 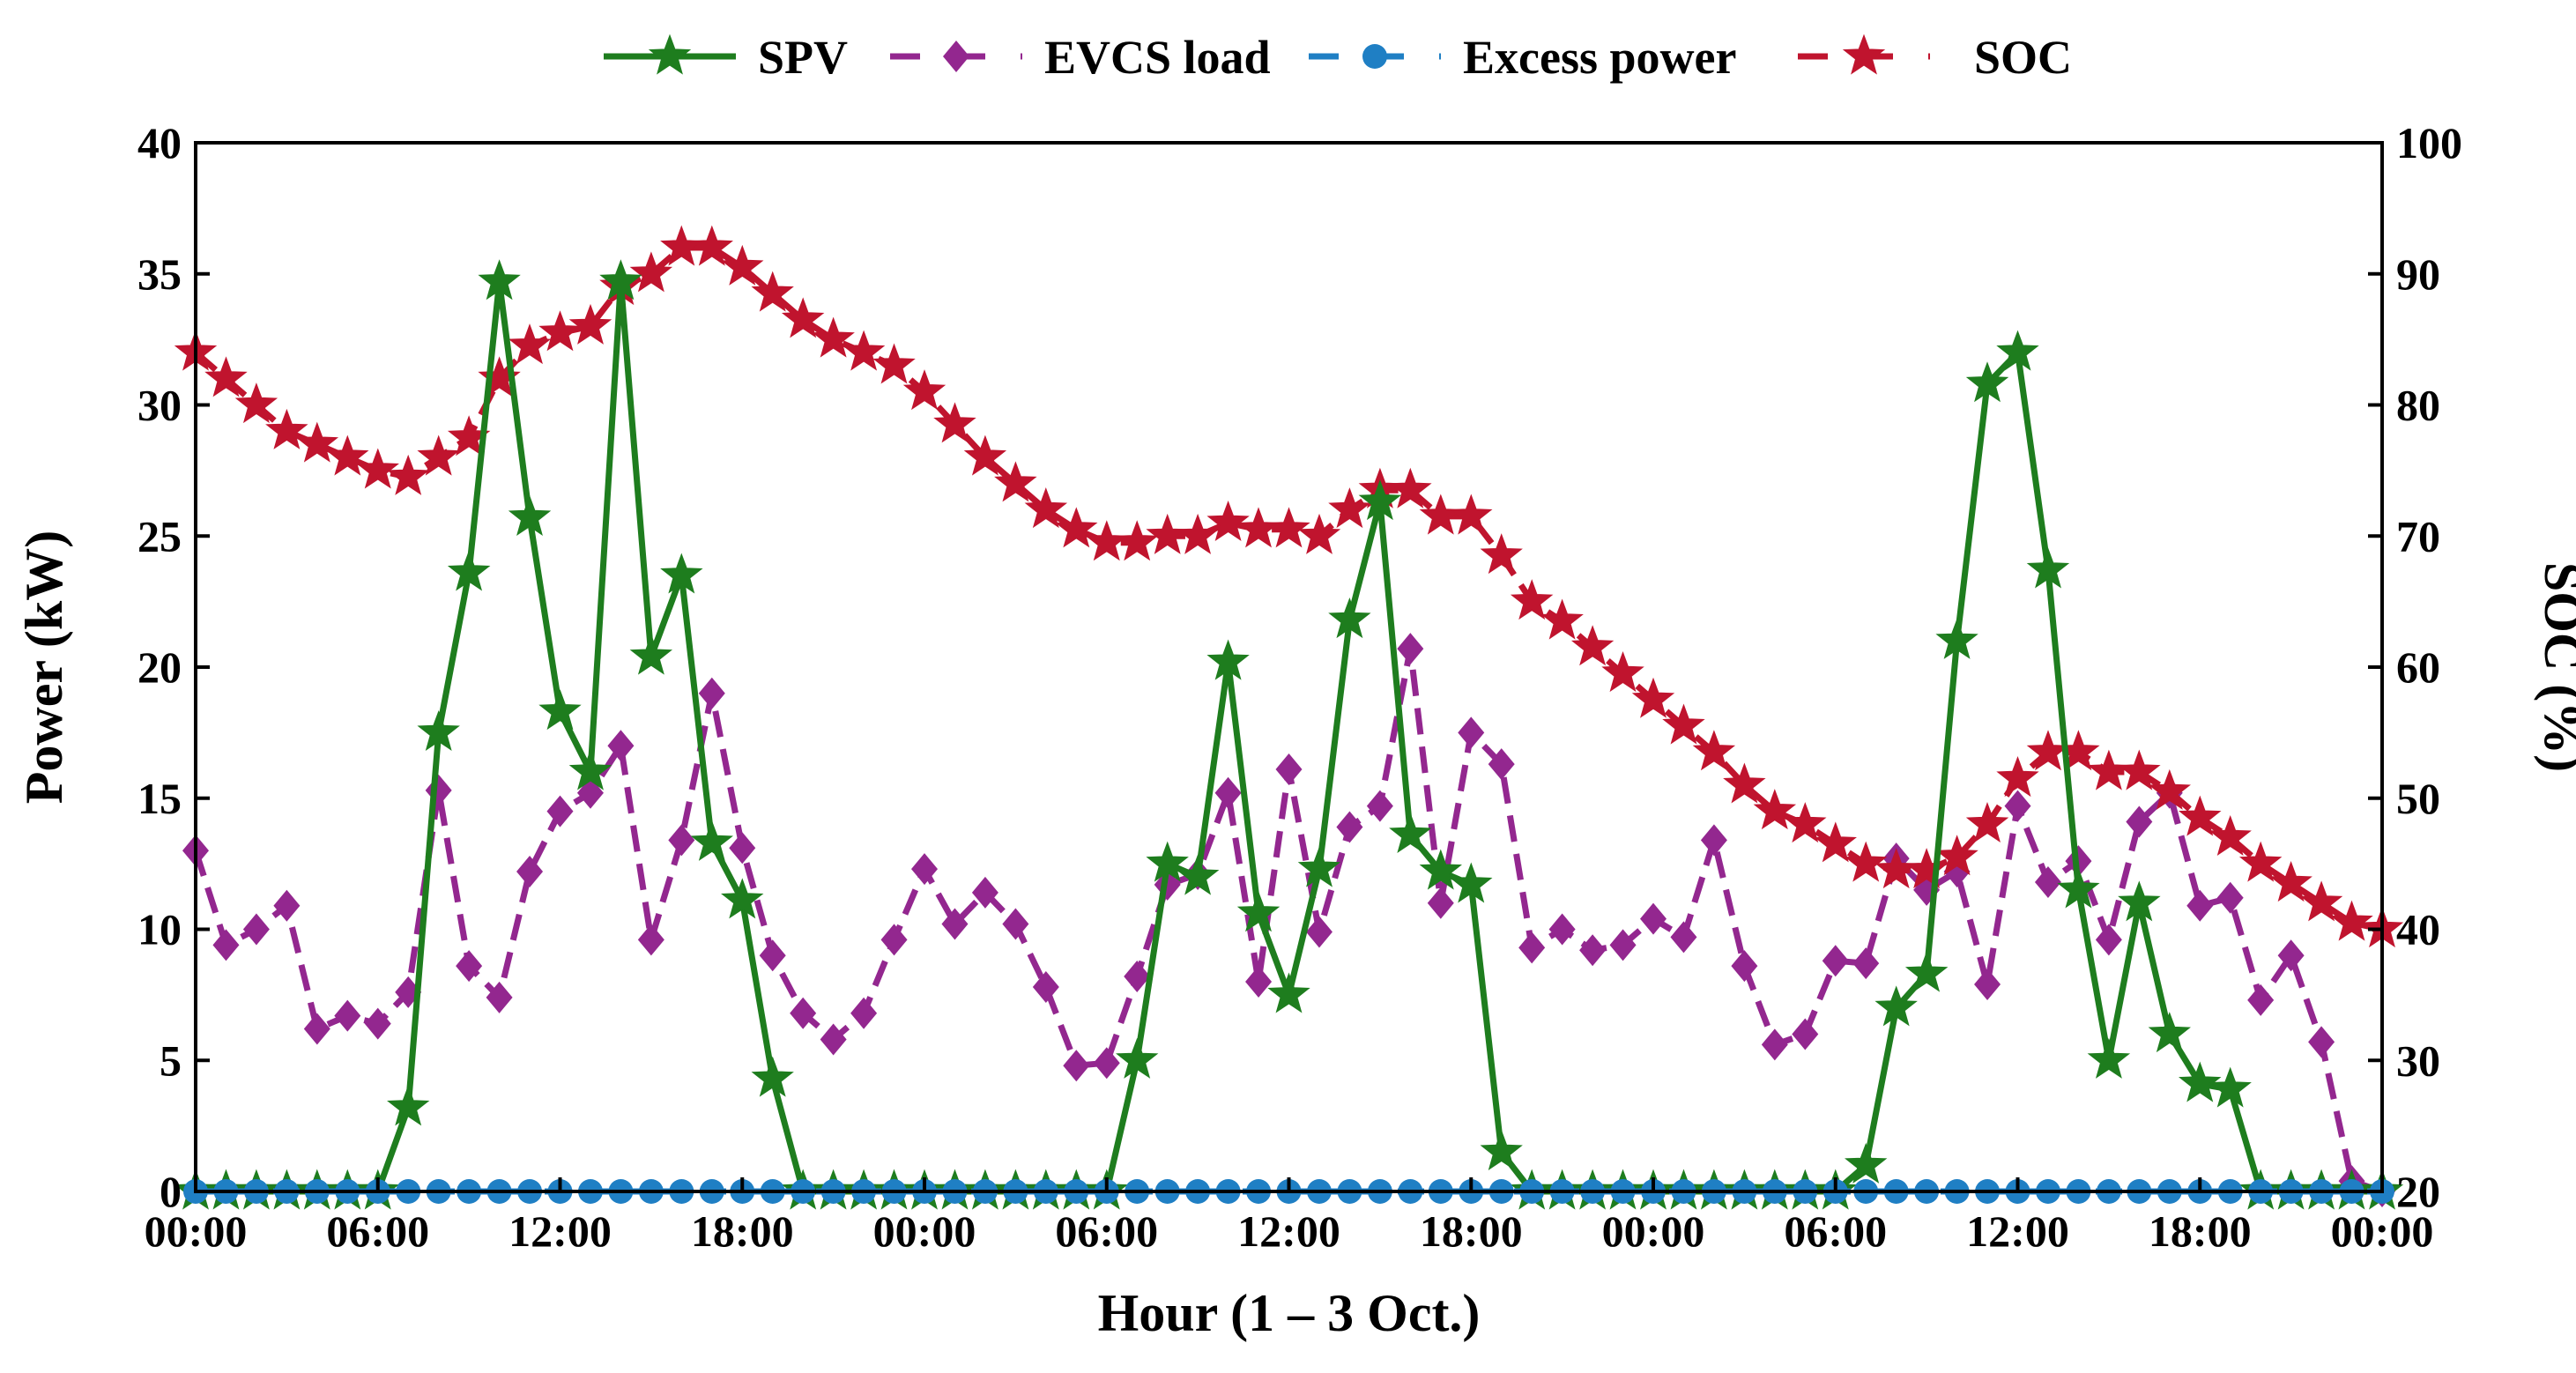 What do you see at coordinates (2418, 535) in the screenshot?
I see `y2-tick-label: 70` at bounding box center [2418, 535].